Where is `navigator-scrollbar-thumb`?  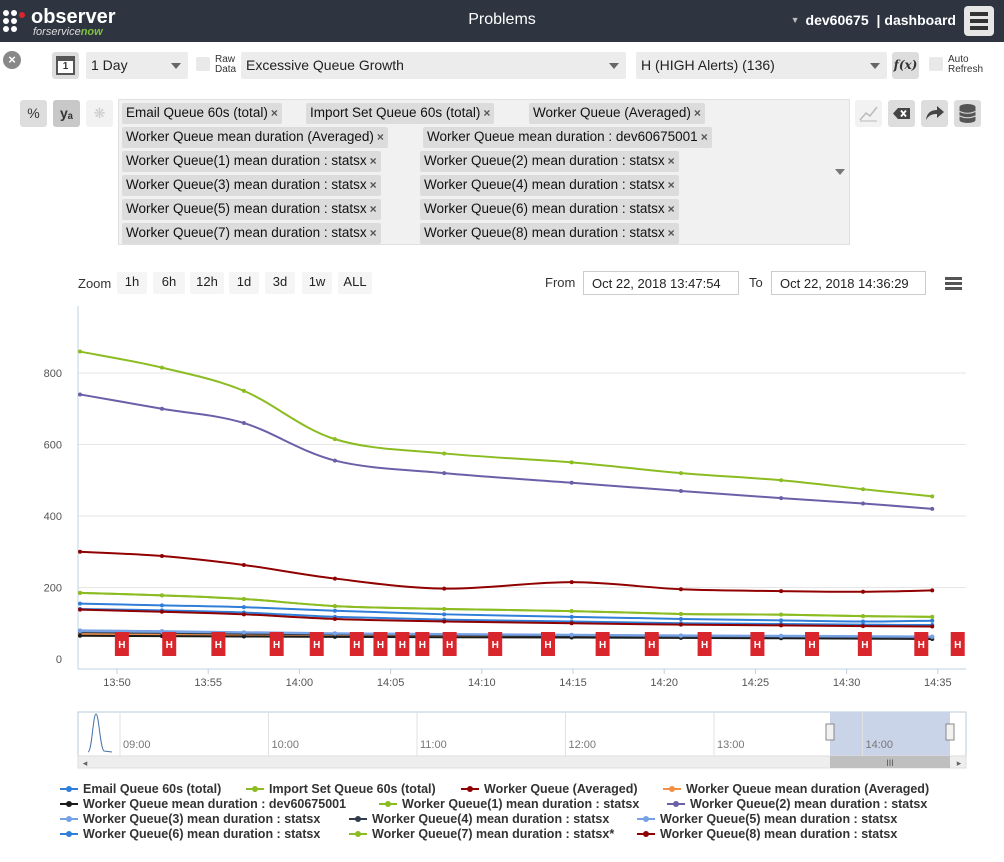
navigator-scrollbar-thumb is located at coordinates (890, 762).